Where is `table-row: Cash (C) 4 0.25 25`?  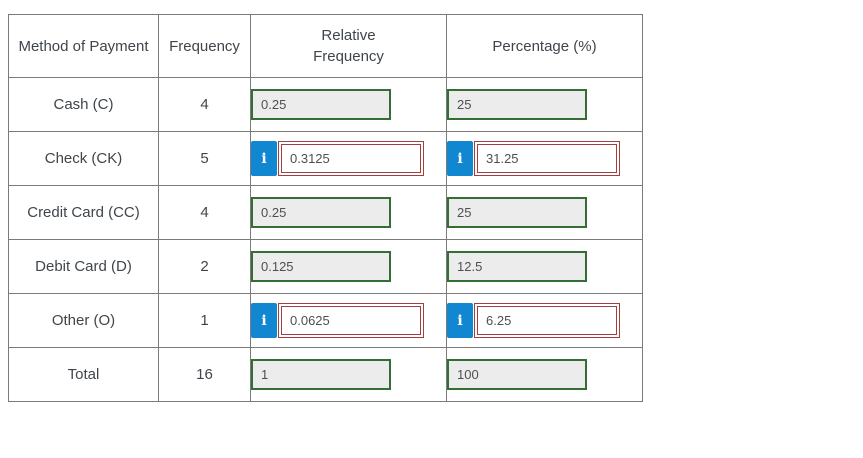
table-row: Cash (C) 4 0.25 25 is located at coordinates (325, 104).